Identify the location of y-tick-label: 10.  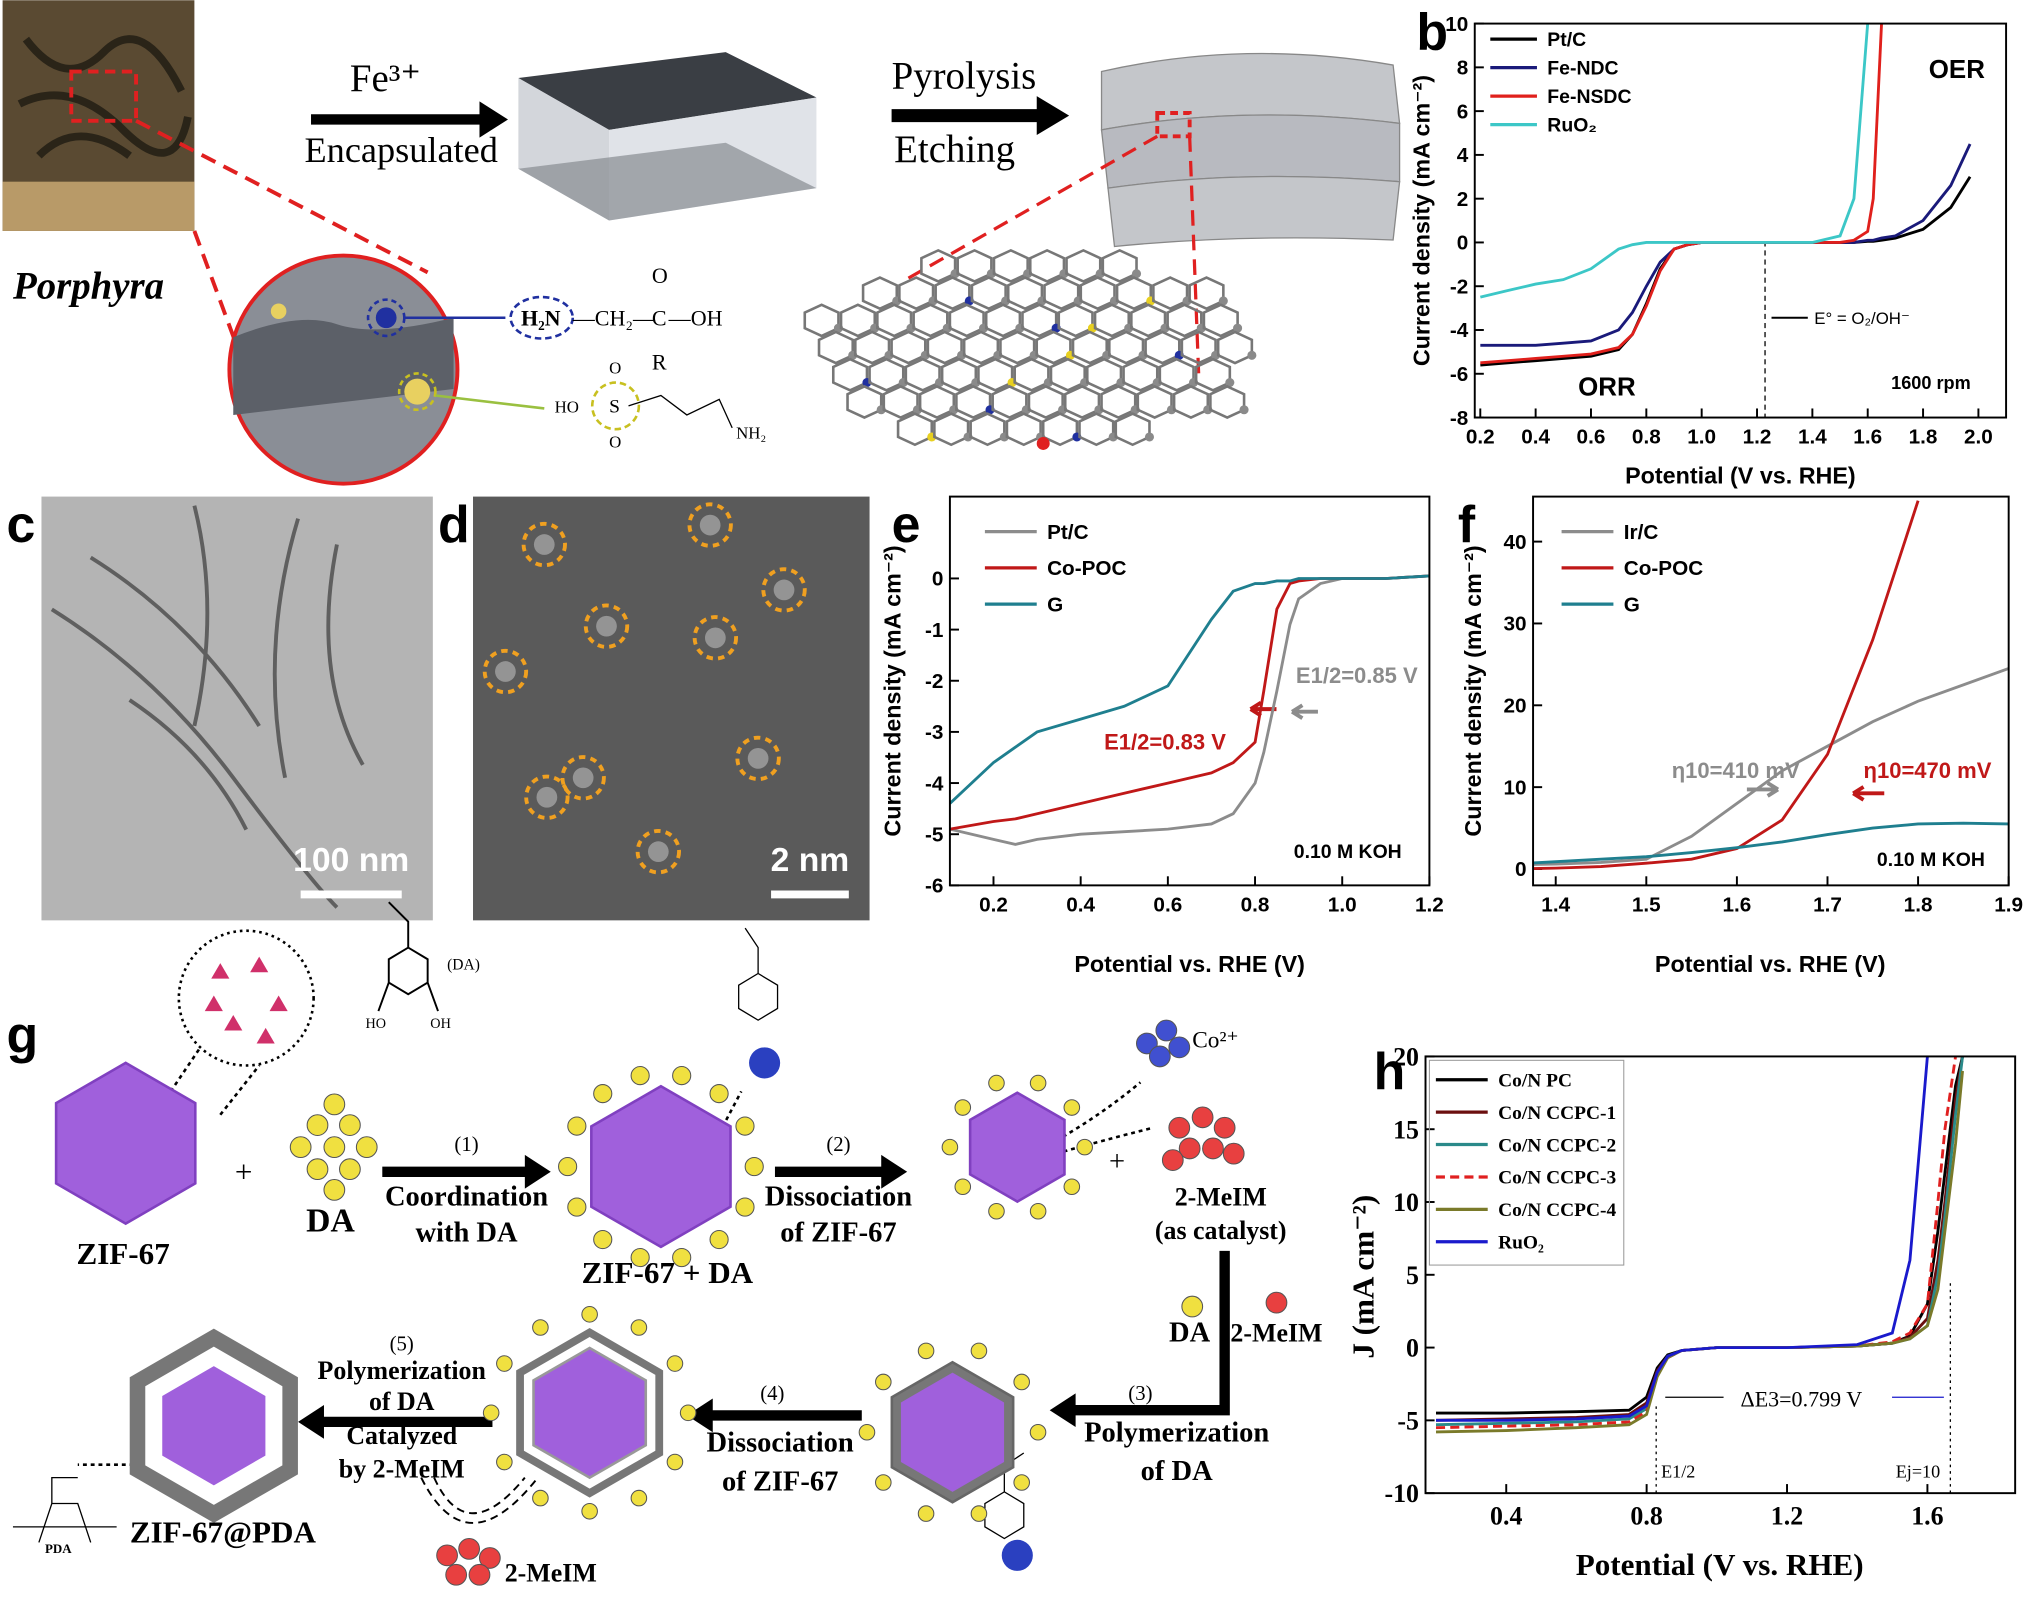
(1406, 1202).